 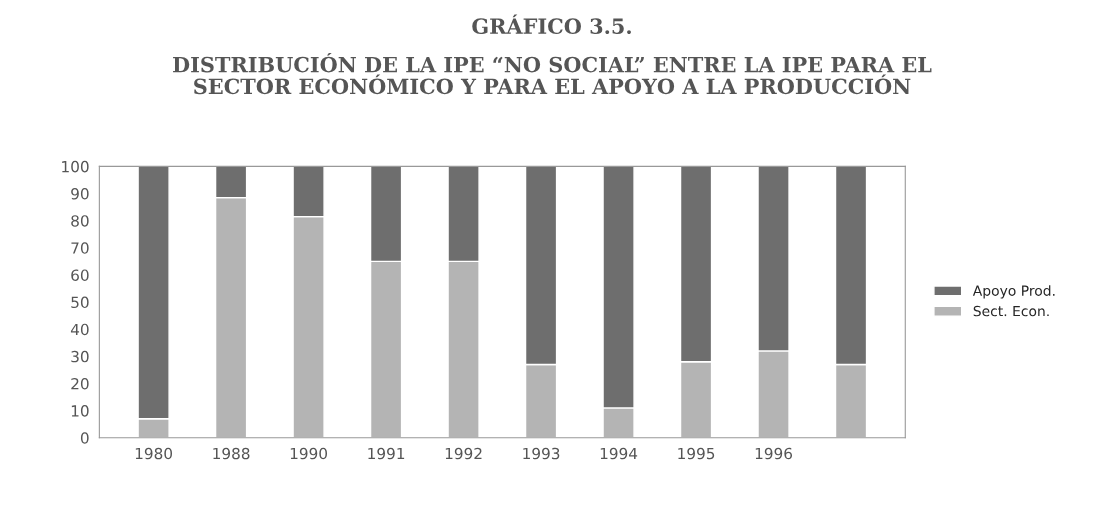 What do you see at coordinates (80, 356) in the screenshot?
I see `y-tick-label: 30` at bounding box center [80, 356].